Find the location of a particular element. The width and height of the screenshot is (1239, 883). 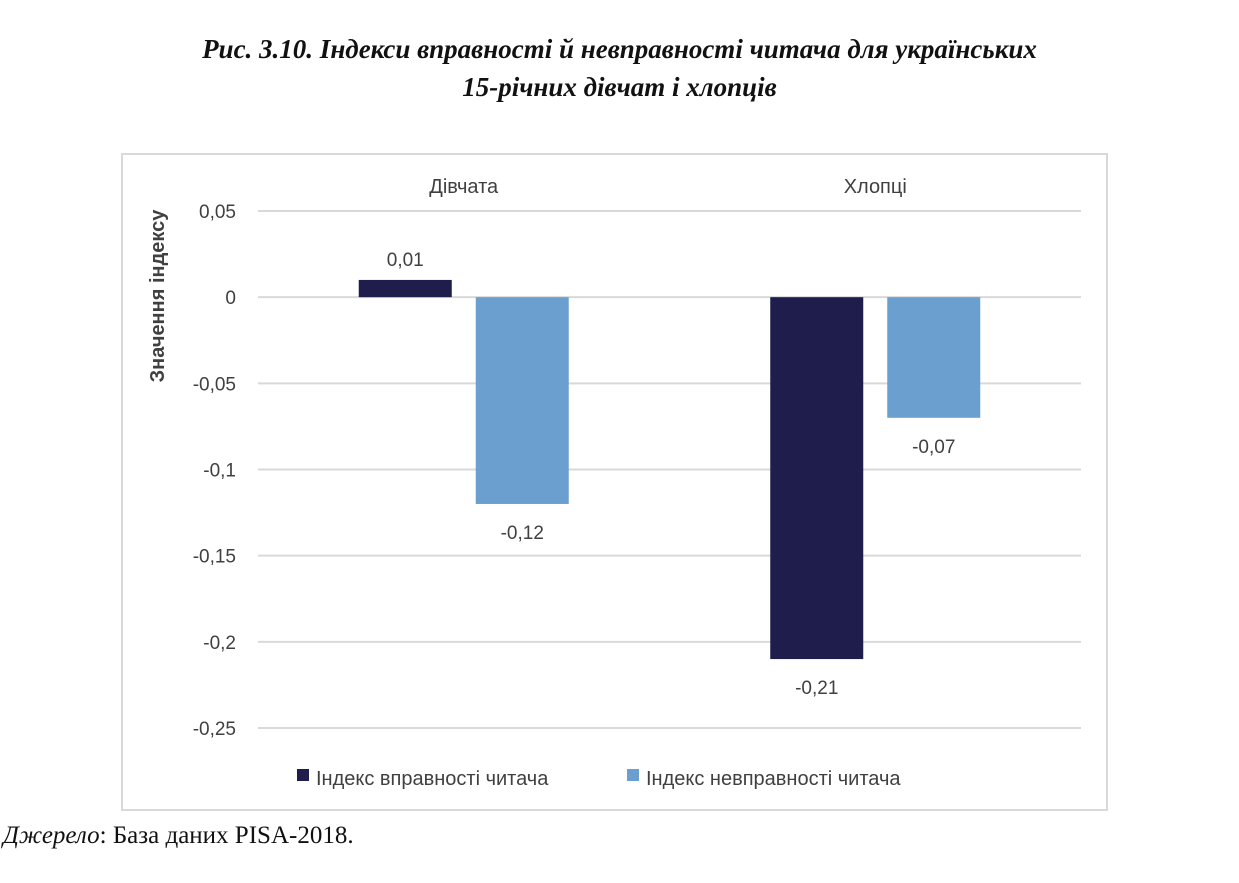

data-label: -0,12 is located at coordinates (522, 533).